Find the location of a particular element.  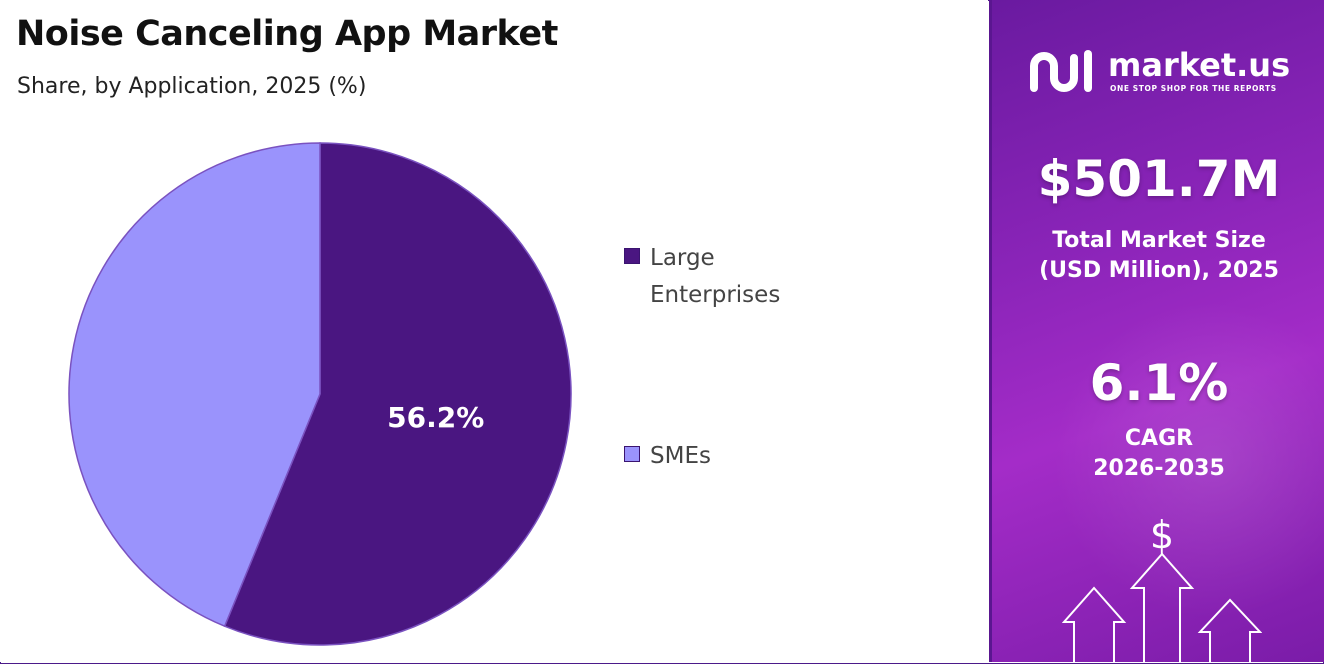

legend-label-large-enterprises: Large Enterprises is located at coordinates (715, 276).